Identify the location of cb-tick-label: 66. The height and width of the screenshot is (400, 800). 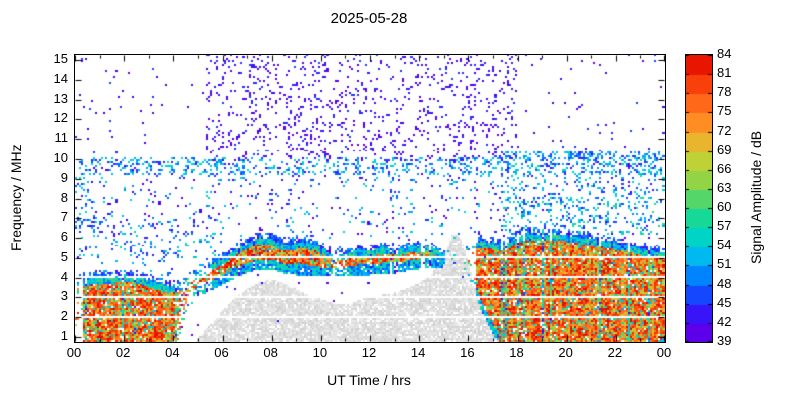
(724, 168).